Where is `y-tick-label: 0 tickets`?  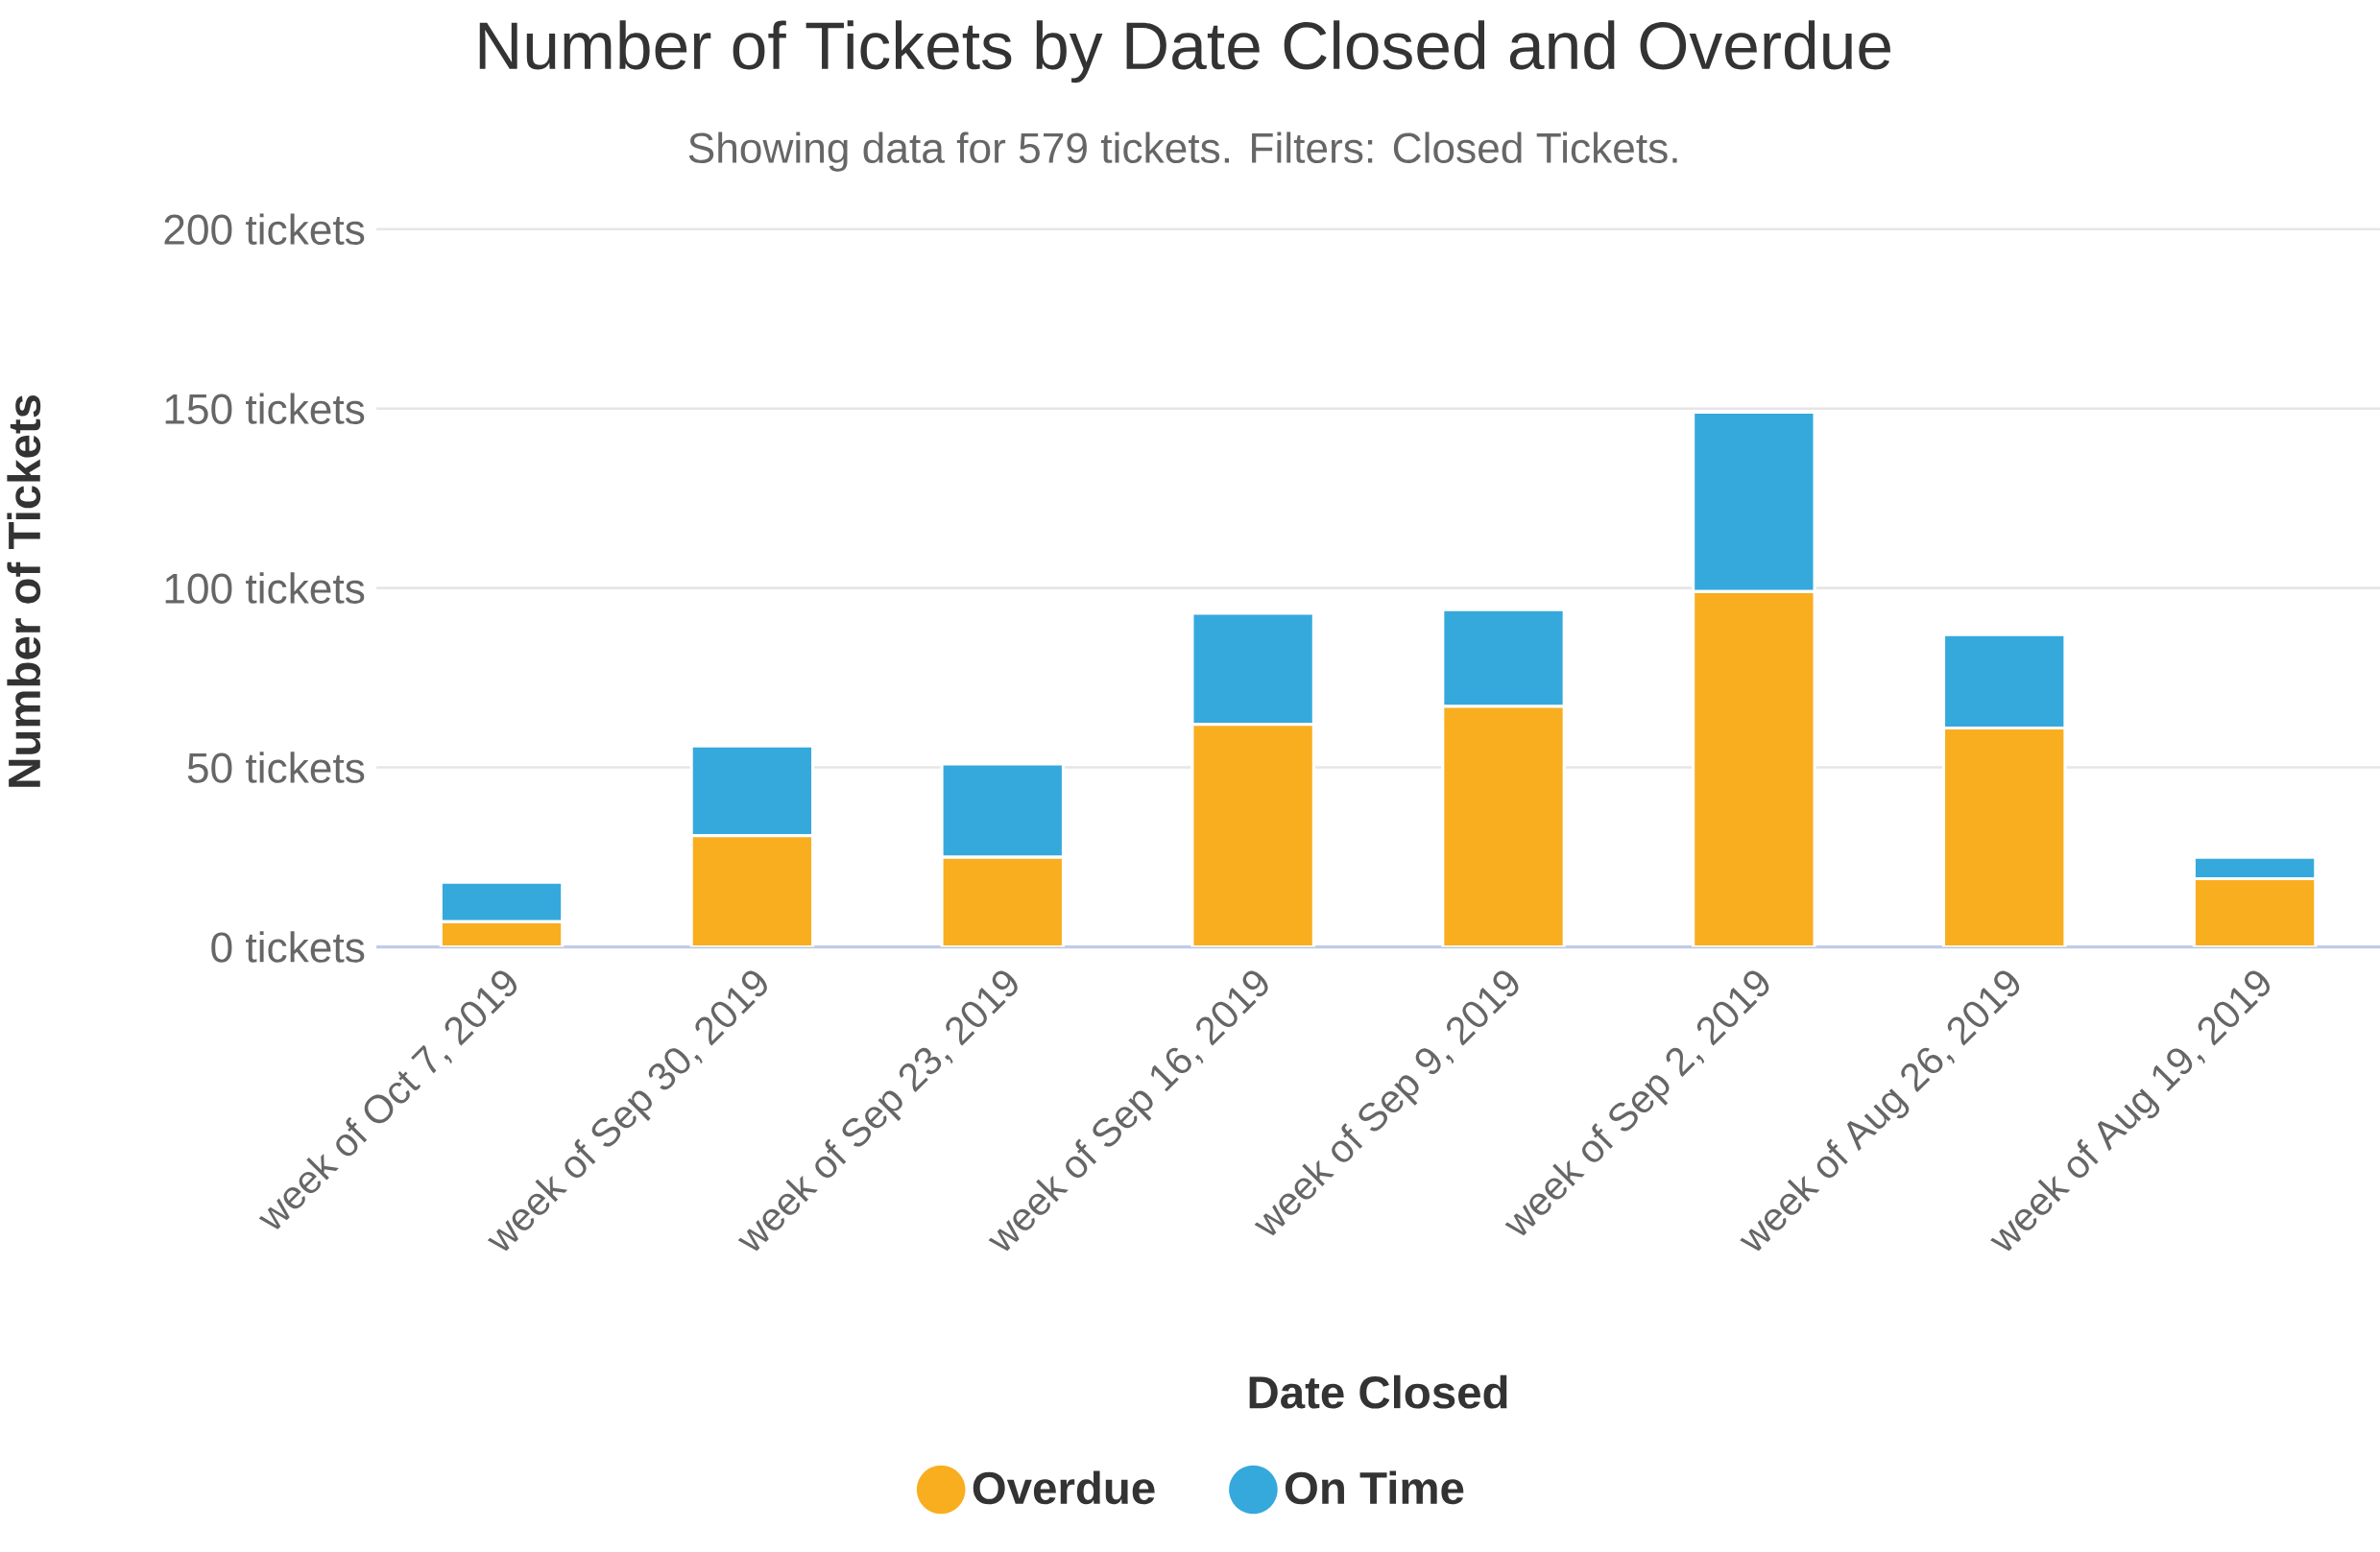 y-tick-label: 0 tickets is located at coordinates (288, 947).